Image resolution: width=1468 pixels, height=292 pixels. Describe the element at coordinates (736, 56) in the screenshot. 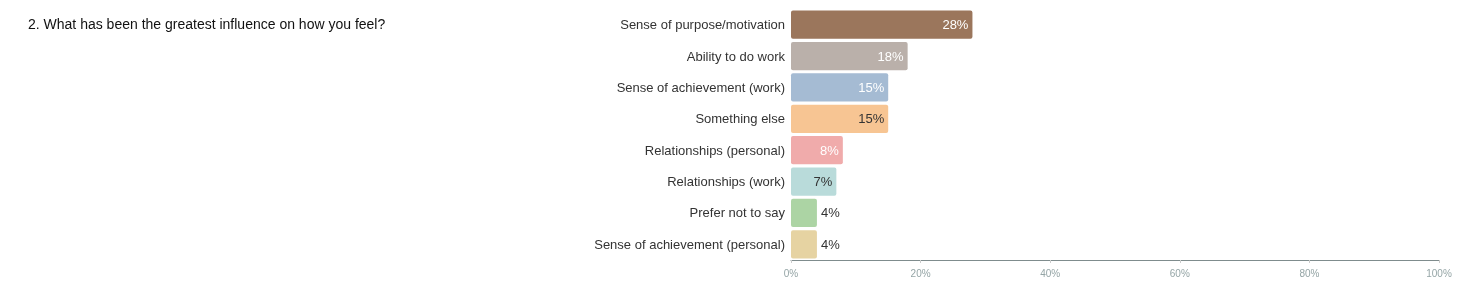

I see `y-tick-label: Ability to do work` at that location.